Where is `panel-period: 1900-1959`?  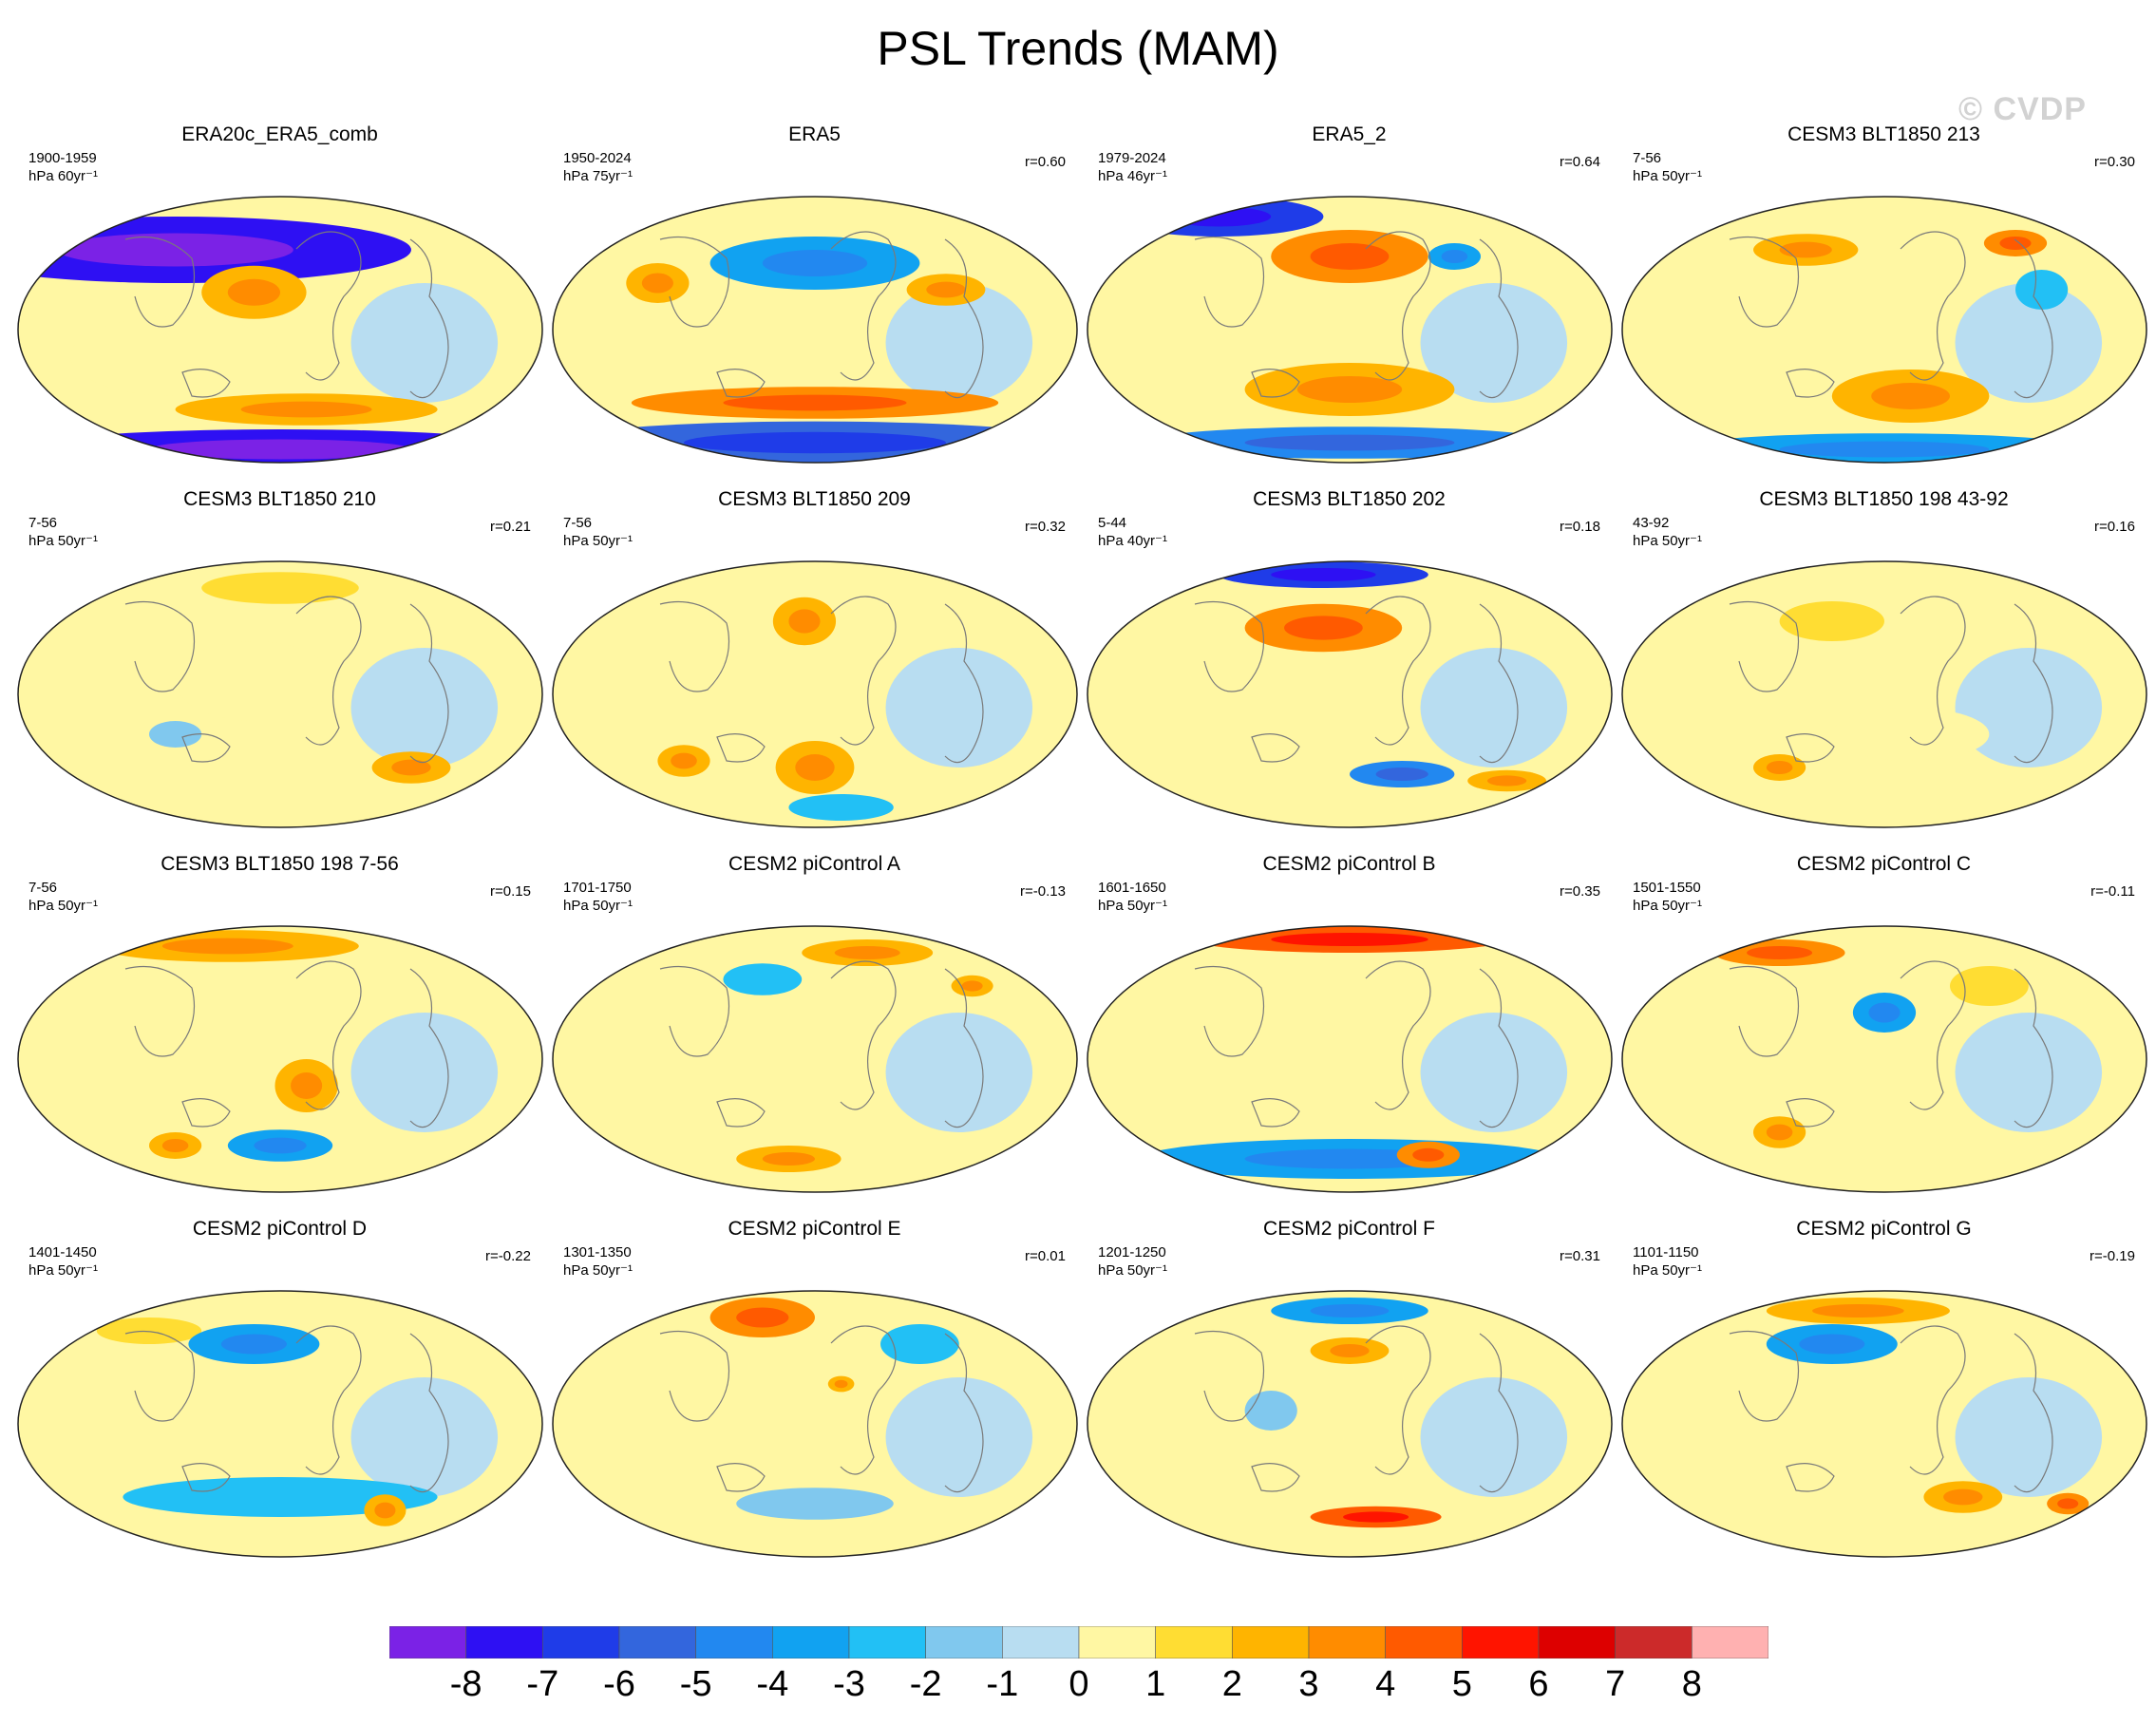
panel-period: 1900-1959 is located at coordinates (63, 158).